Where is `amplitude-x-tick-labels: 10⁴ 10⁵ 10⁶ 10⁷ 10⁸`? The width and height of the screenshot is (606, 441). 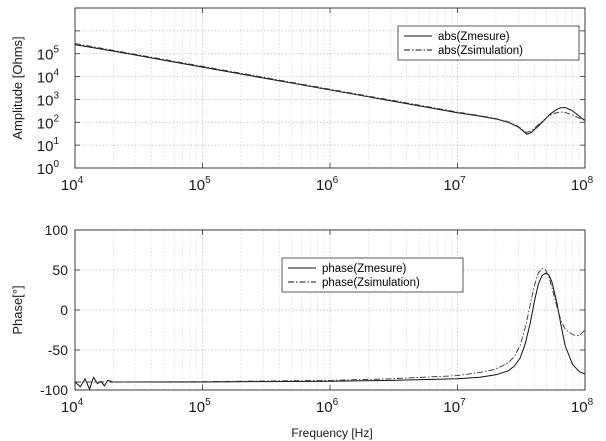 amplitude-x-tick-labels: 10⁴ 10⁵ 10⁶ 10⁷ 10⁸ is located at coordinates (327, 184).